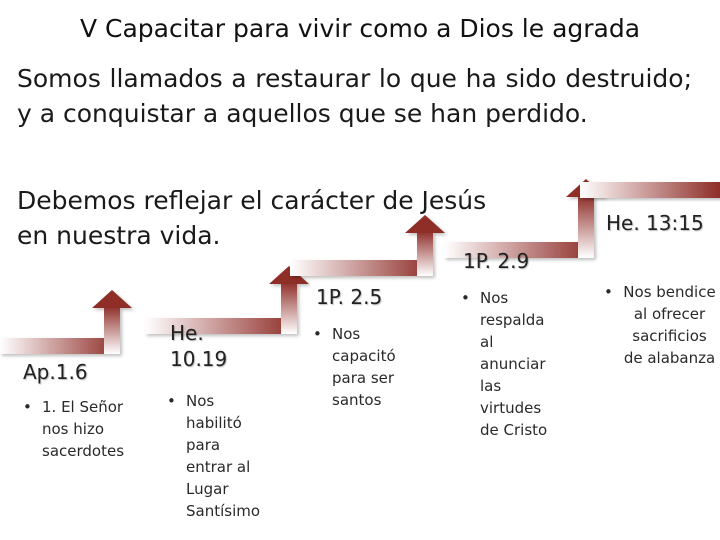 The height and width of the screenshot is (540, 720). What do you see at coordinates (83, 429) in the screenshot?
I see `step-1-text: 1. El Señor nos hizo sacerdotes` at bounding box center [83, 429].